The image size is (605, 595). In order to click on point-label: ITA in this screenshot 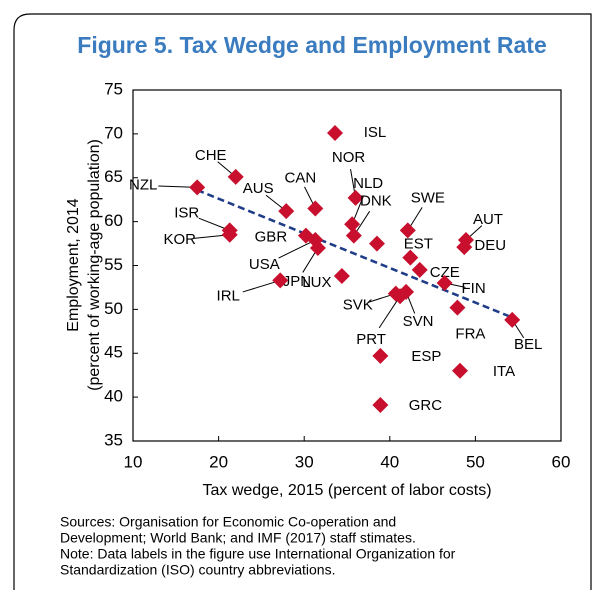, I will do `click(504, 371)`.